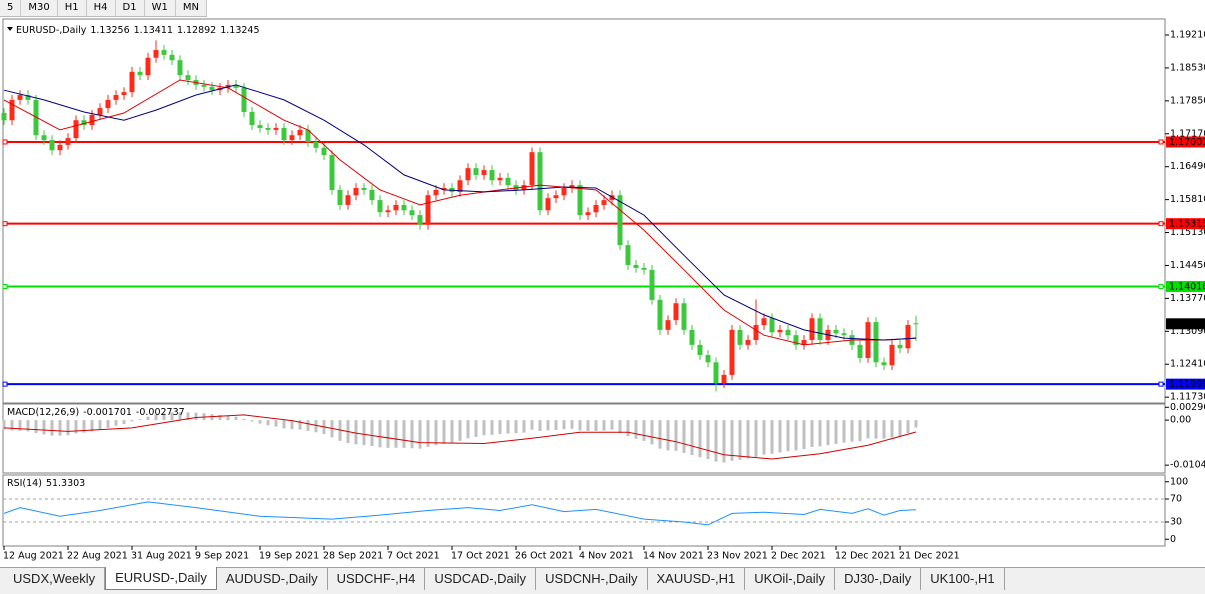  What do you see at coordinates (161, 556) in the screenshot?
I see `x-tick-label: 31 Aug 2021` at bounding box center [161, 556].